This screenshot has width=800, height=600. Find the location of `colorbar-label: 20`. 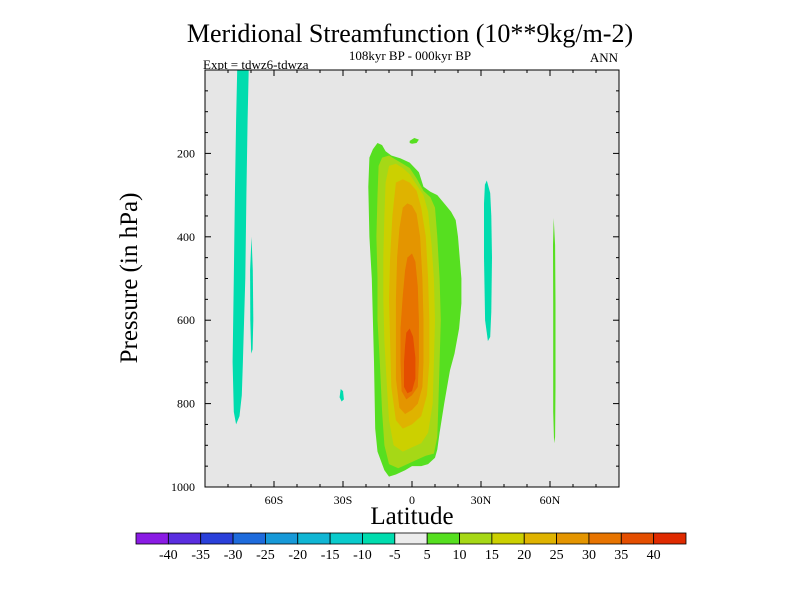

colorbar-label: 20 is located at coordinates (524, 555).